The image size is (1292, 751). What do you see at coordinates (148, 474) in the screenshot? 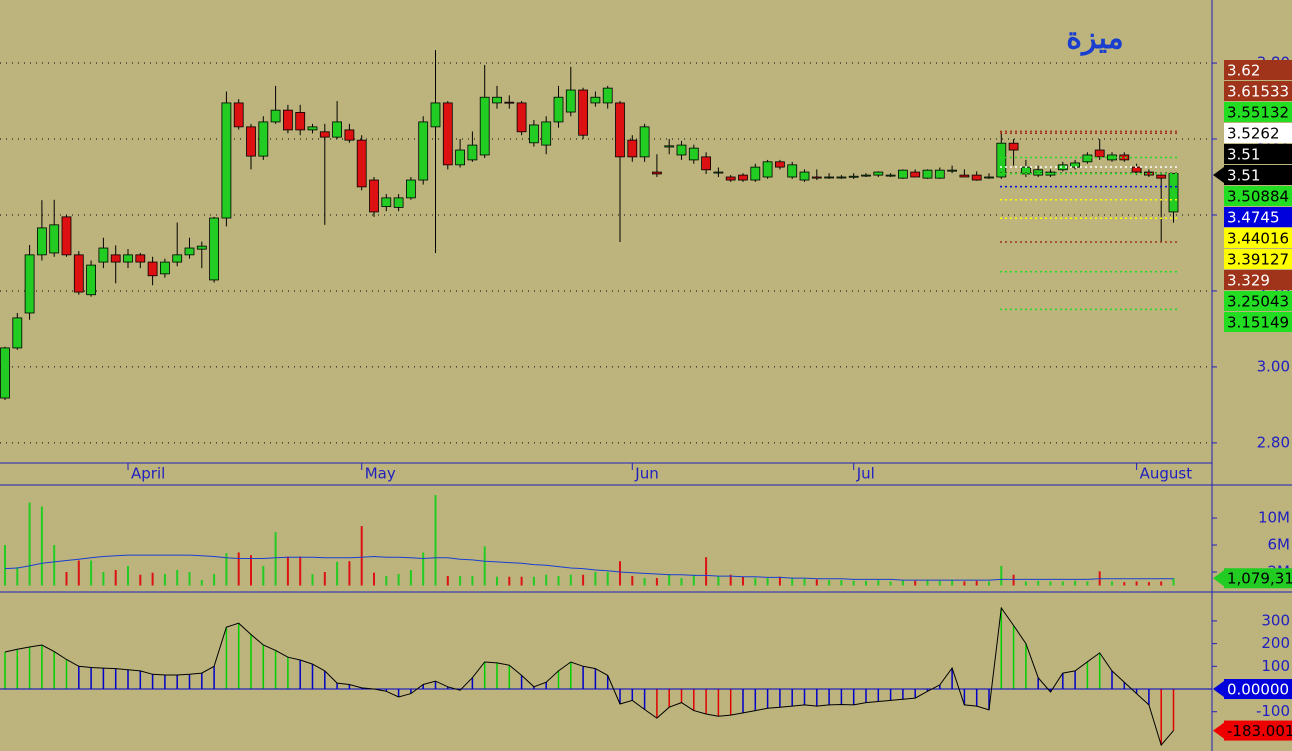
I see `x-tick-label: April` at bounding box center [148, 474].